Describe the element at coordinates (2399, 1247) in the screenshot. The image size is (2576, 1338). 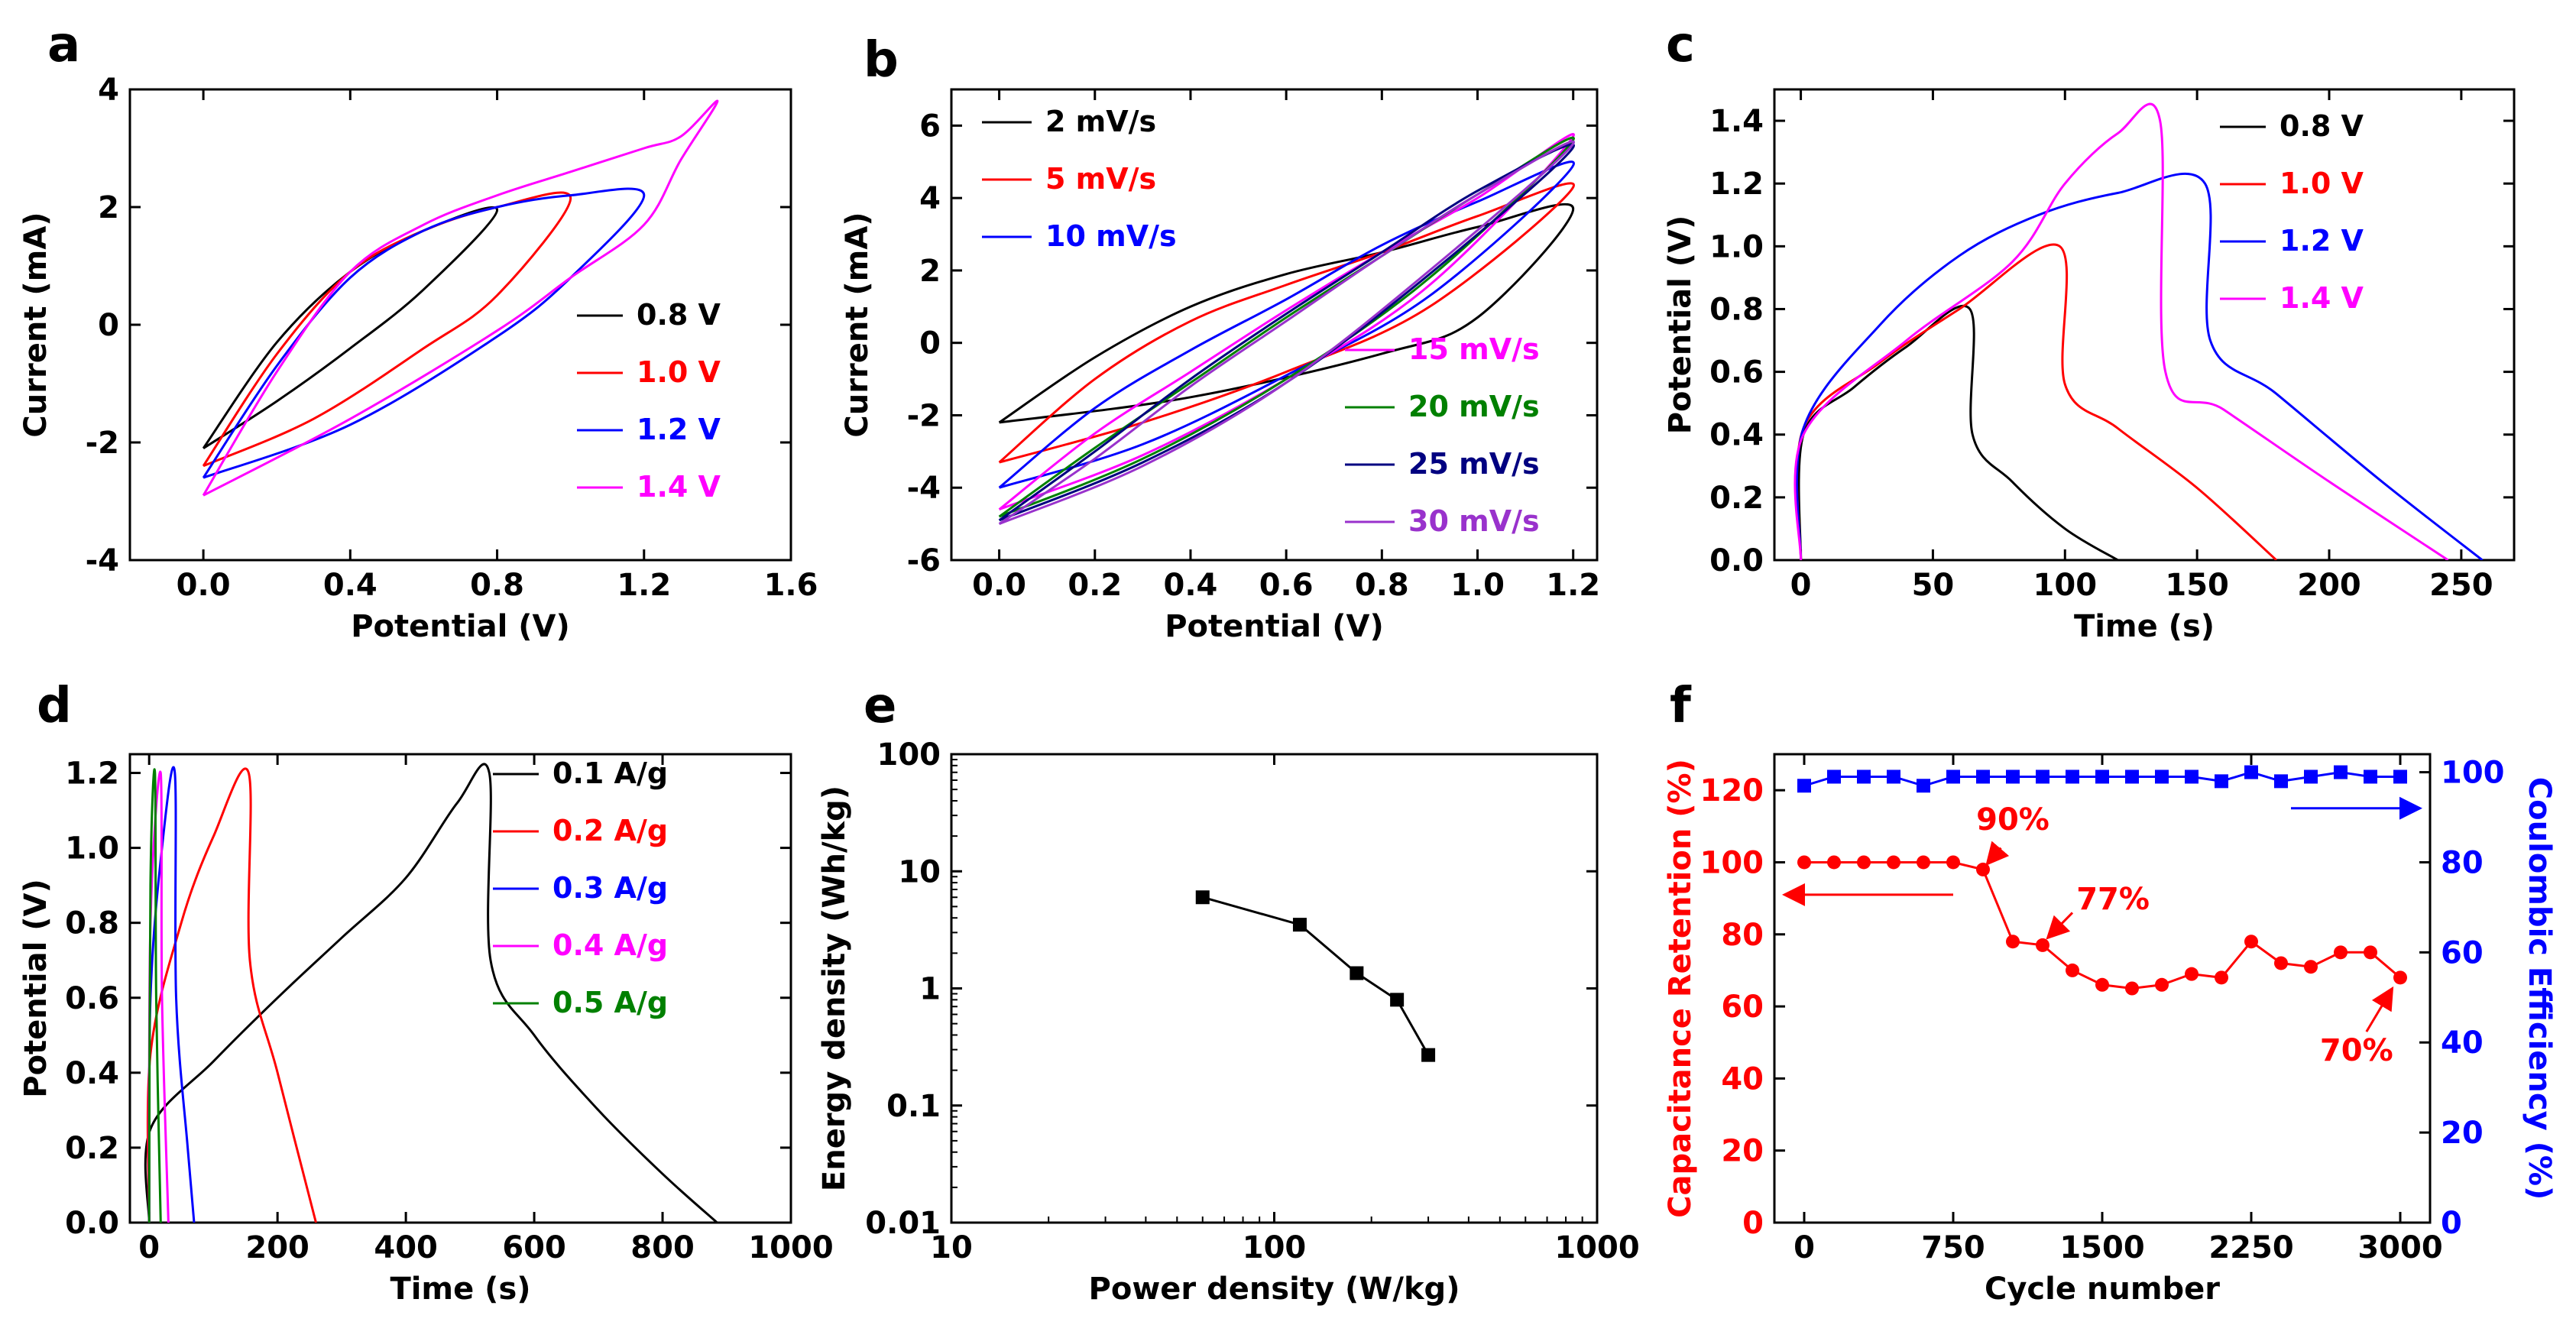
I see `x-tick-label: 3000` at that location.